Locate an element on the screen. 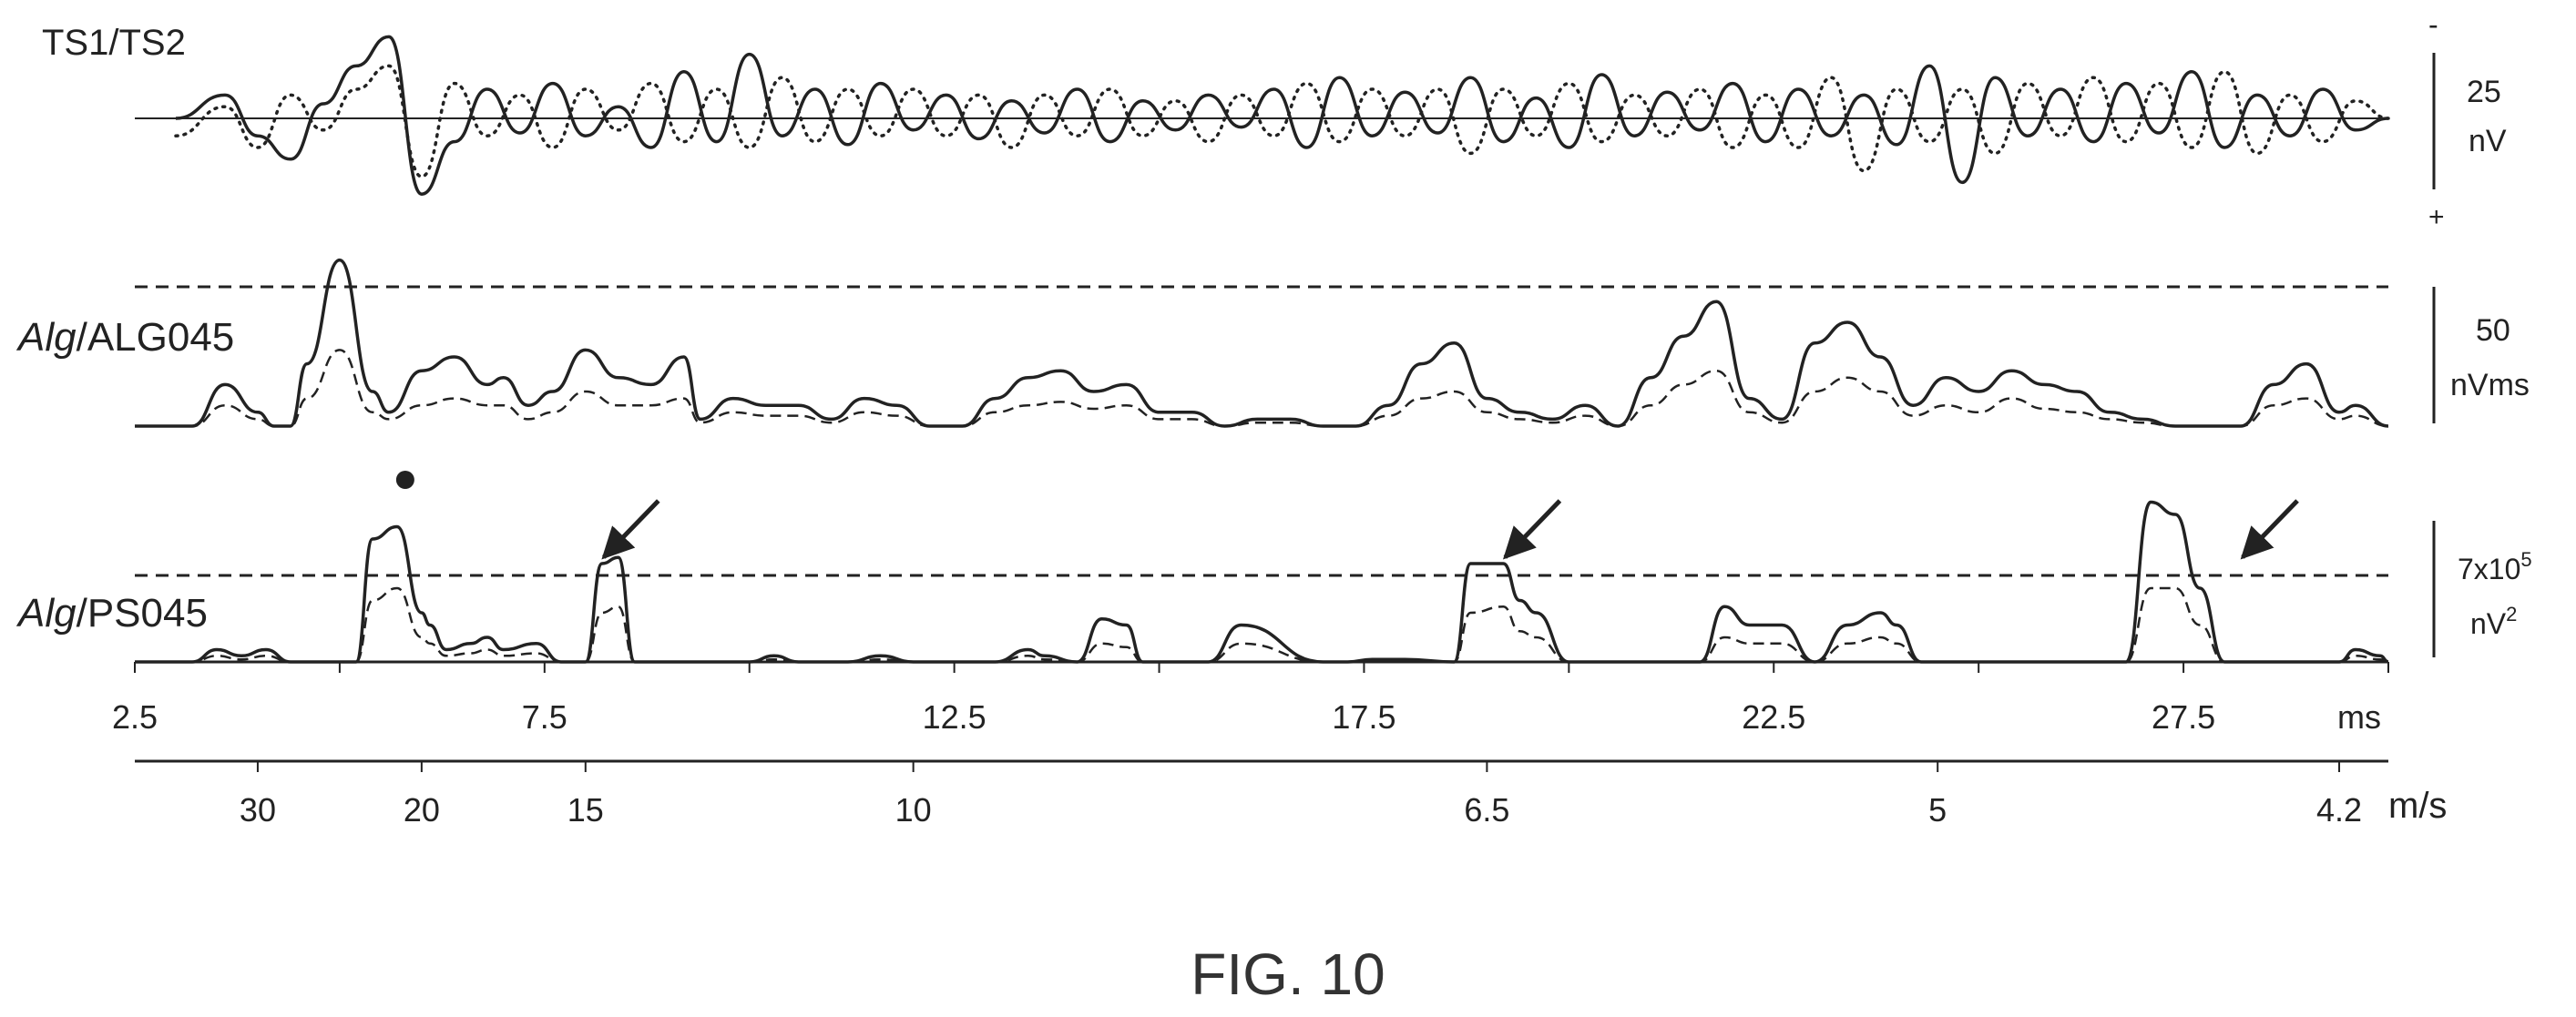 The width and height of the screenshot is (2576, 1017). panel-alg045-label: Alg/ALG045 is located at coordinates (125, 337).